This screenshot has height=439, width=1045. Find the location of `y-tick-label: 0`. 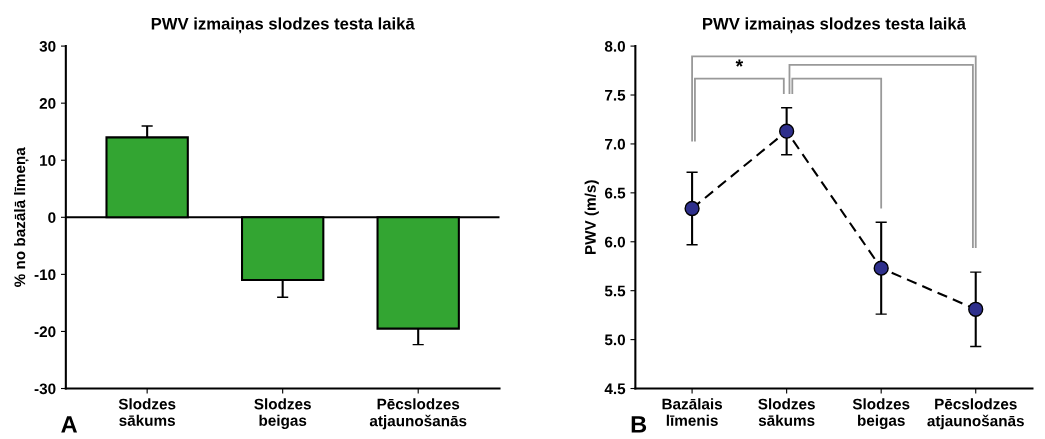

y-tick-label: 0 is located at coordinates (52, 217).